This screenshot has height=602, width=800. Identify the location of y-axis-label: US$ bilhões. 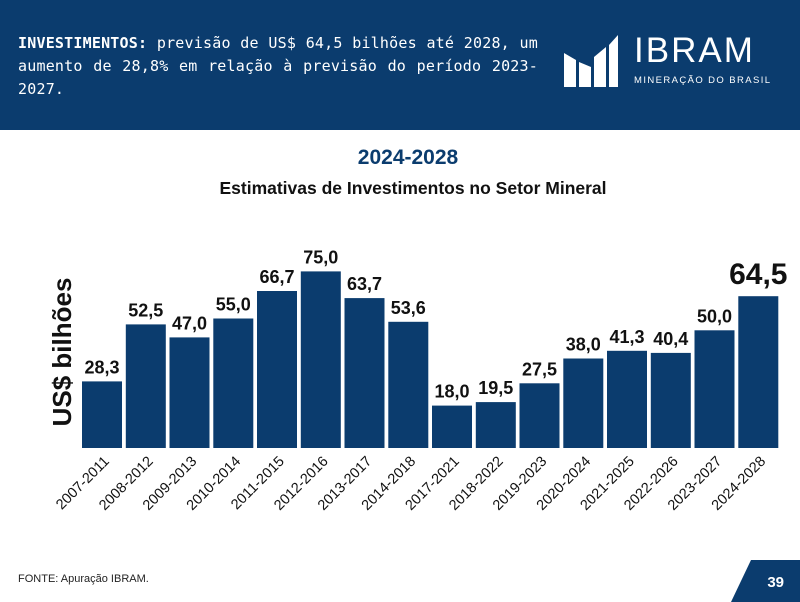
(62, 352).